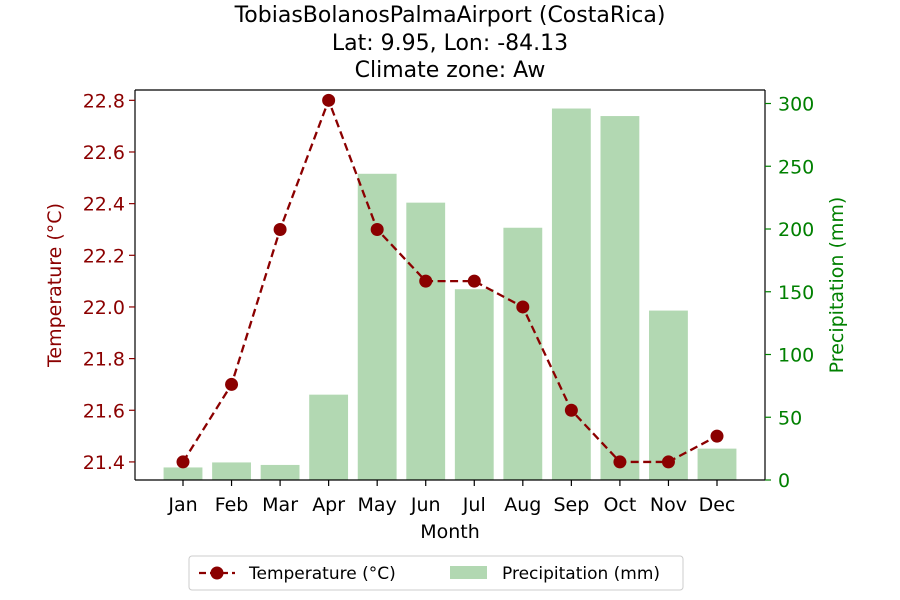  What do you see at coordinates (581, 574) in the screenshot?
I see `legend-precipitation-label: Precipitation (mm)` at bounding box center [581, 574].